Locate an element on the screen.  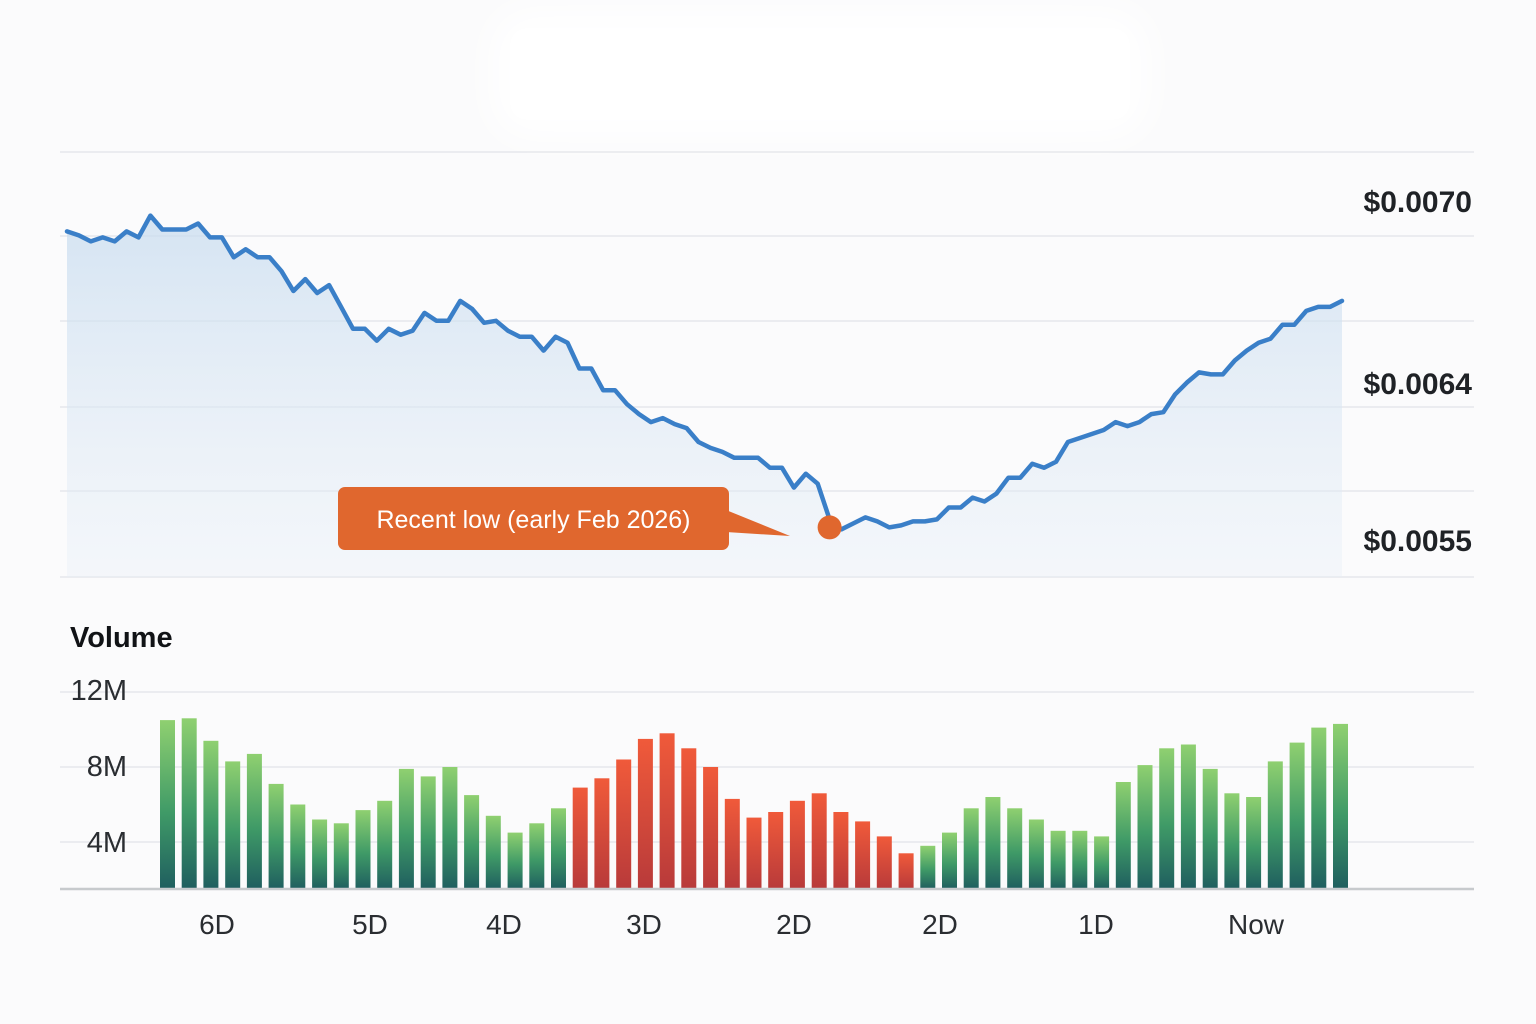
volume-tick-label: 4M is located at coordinates (107, 843).